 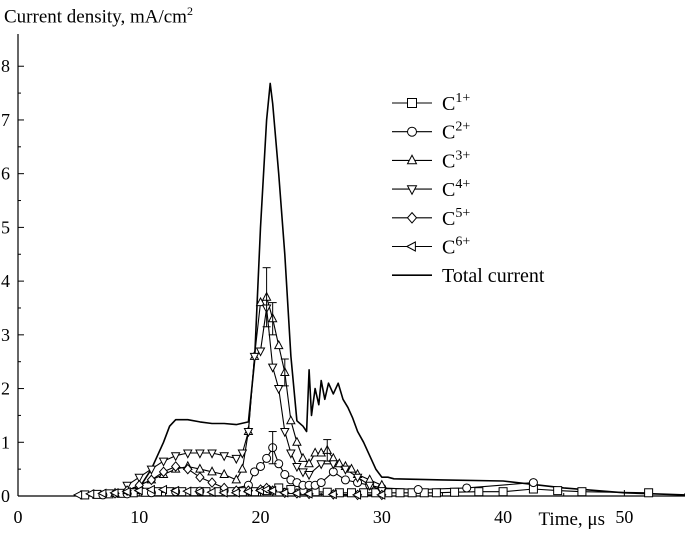 I want to click on legend-label: C3+, so click(x=456, y=160).